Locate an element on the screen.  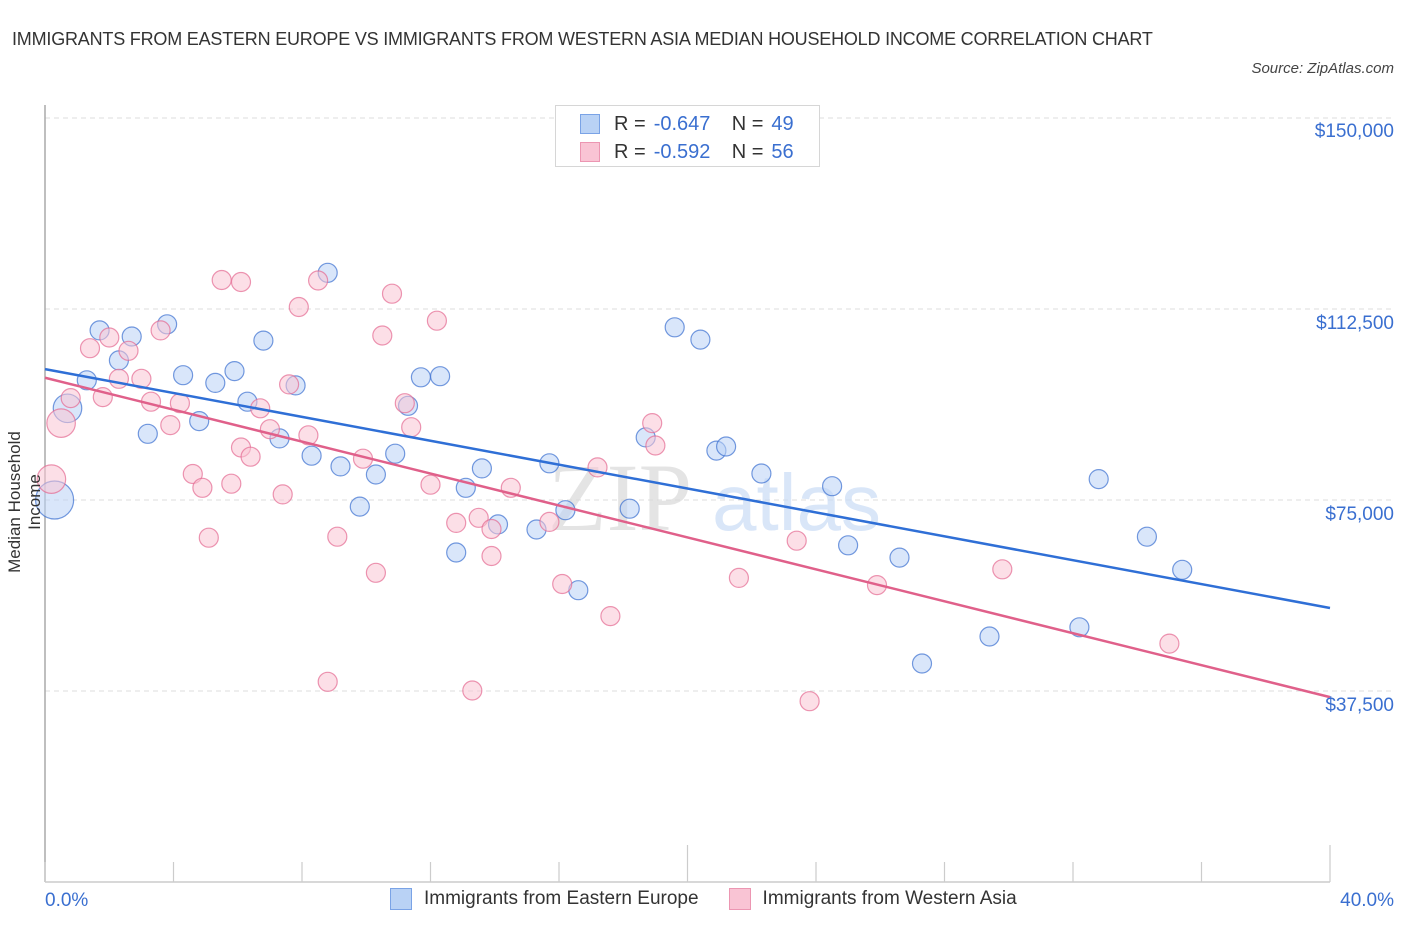
legend-item-western-asia: Immigrants from Western Asia is located at coordinates (872, 899).